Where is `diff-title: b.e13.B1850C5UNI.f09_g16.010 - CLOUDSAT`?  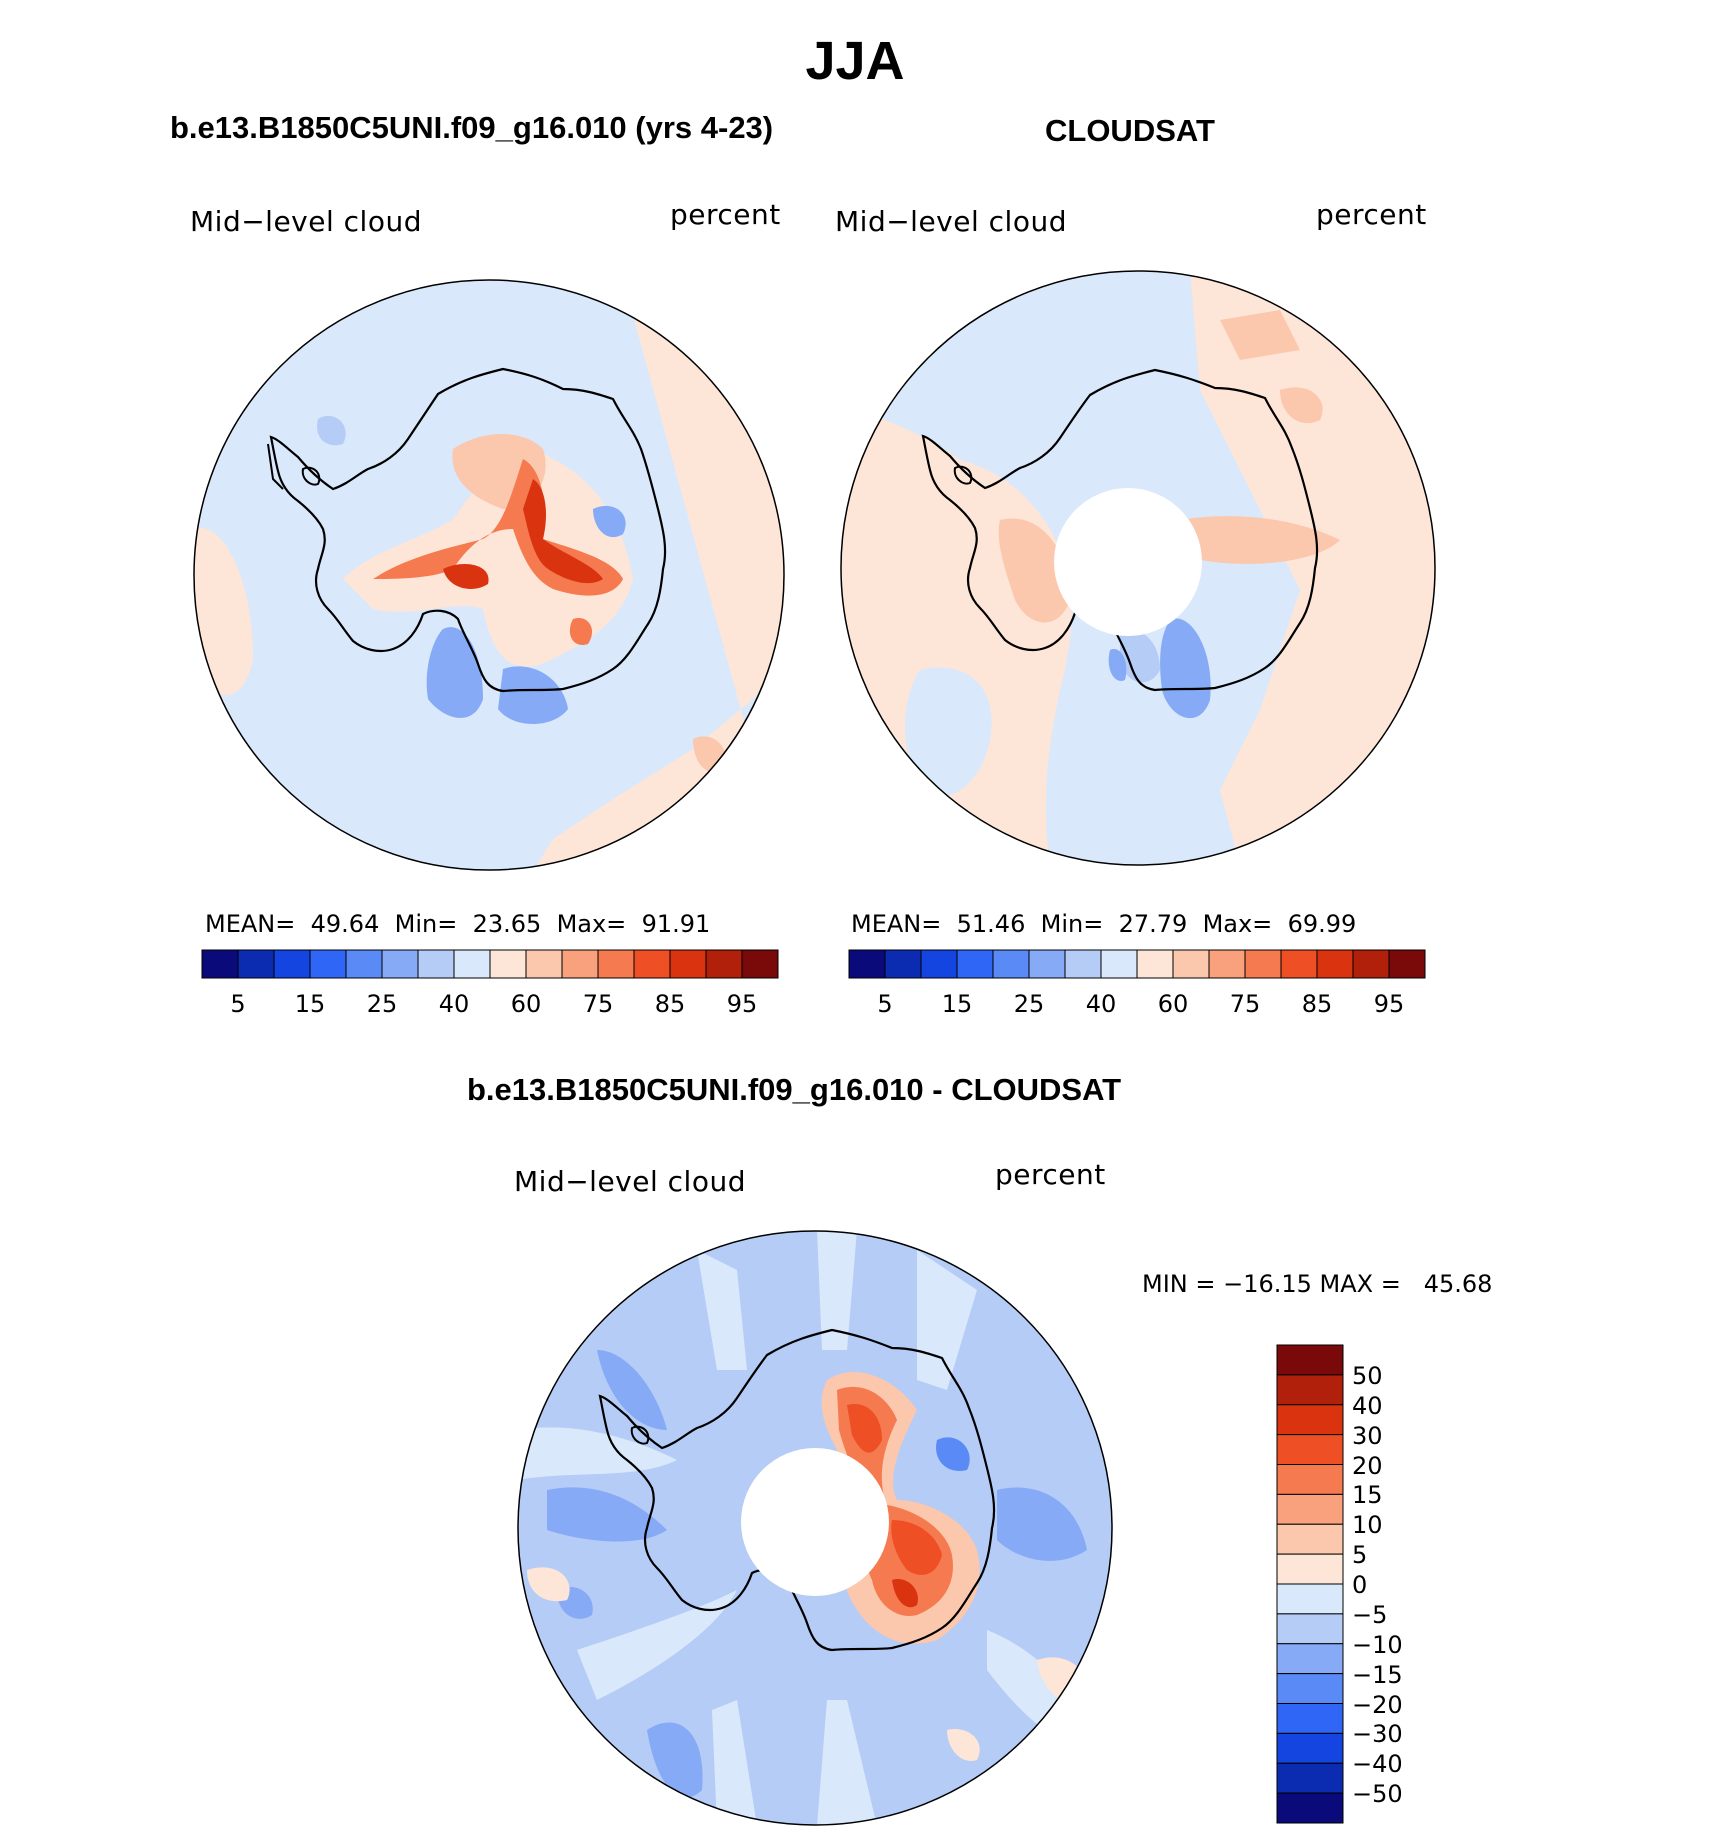
diff-title: b.e13.B1850C5UNI.f09_g16.010 - CLOUDSAT is located at coordinates (794, 1089).